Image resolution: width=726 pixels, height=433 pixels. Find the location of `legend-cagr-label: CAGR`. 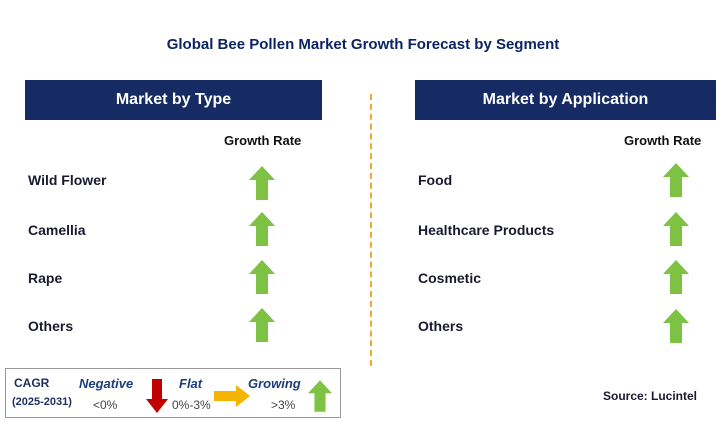

legend-cagr-label: CAGR is located at coordinates (32, 383).